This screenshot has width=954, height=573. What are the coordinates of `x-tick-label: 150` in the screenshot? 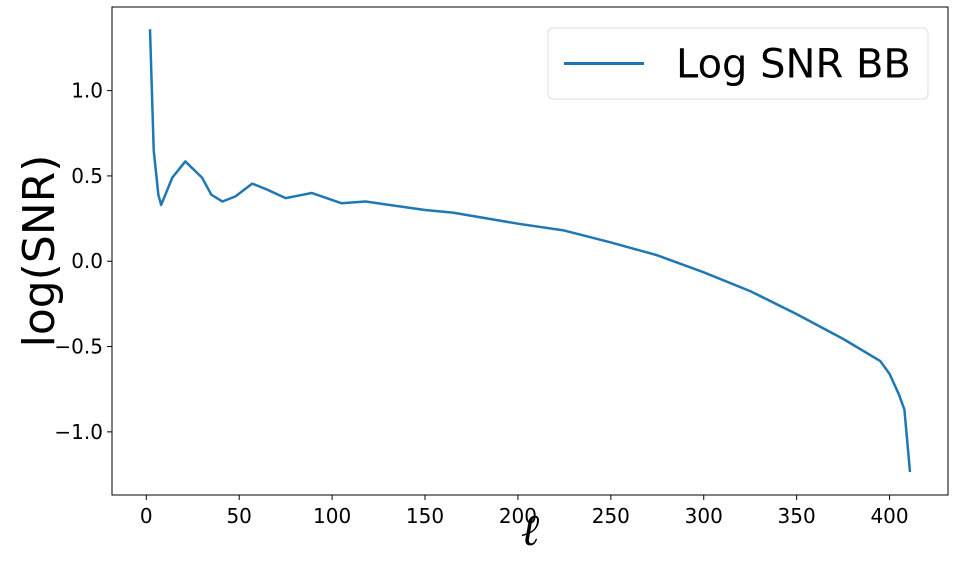 It's located at (425, 516).